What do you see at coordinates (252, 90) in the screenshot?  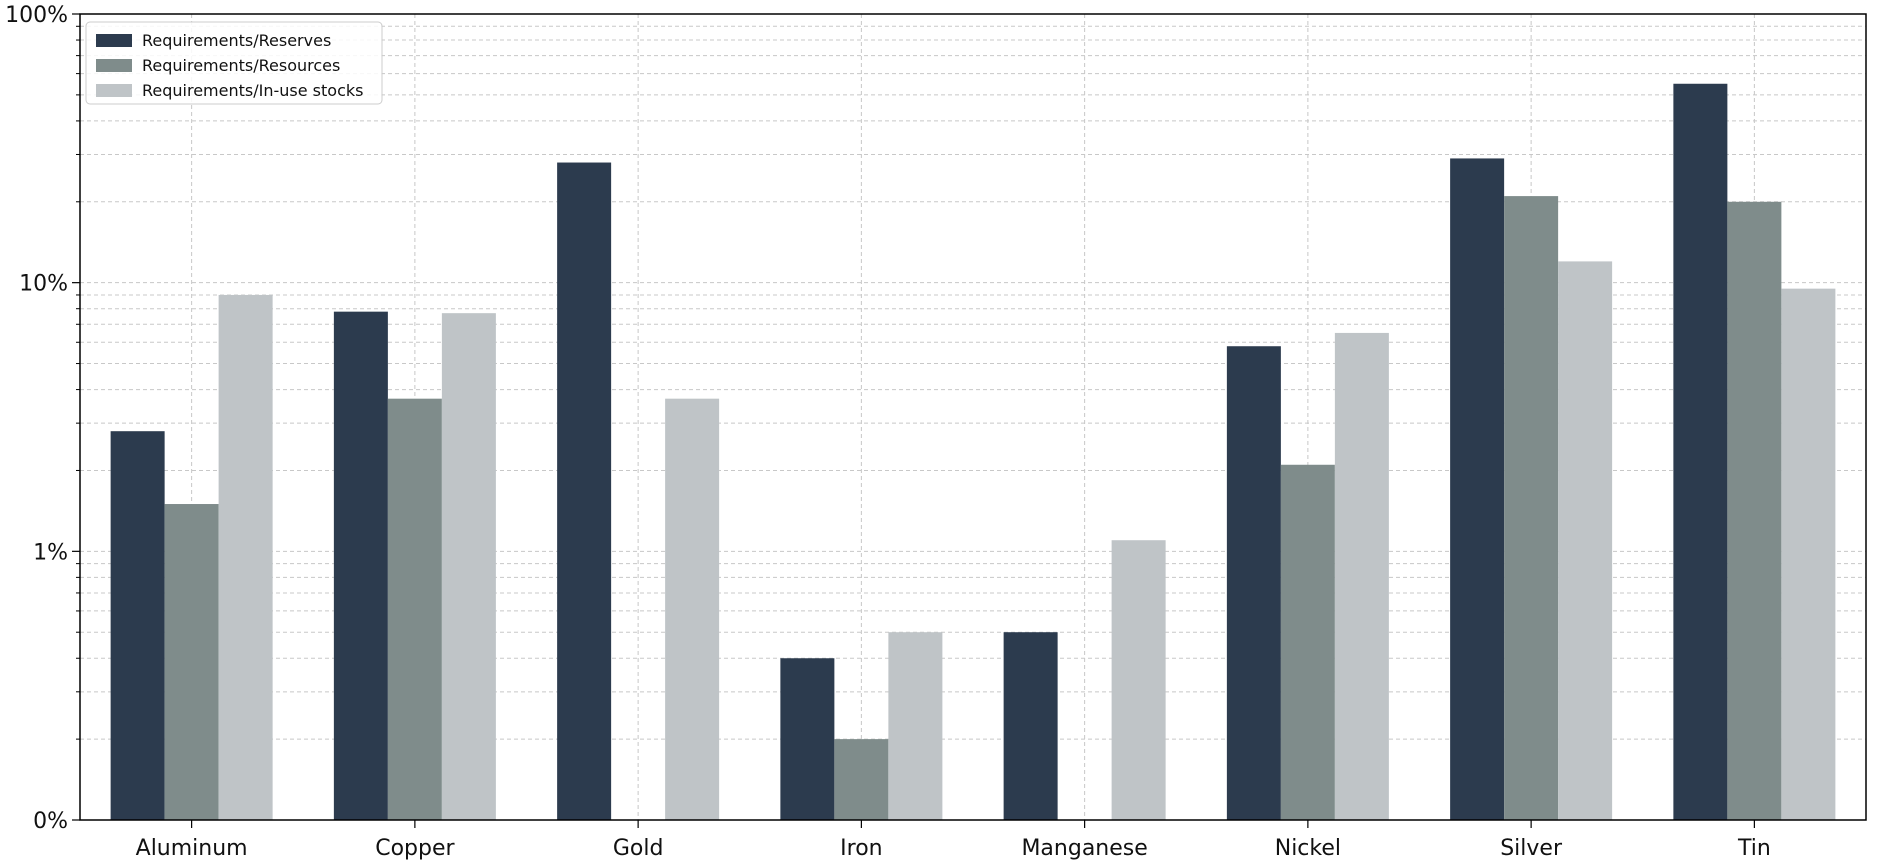 I see `legend-label: Requirements/In-use stocks` at bounding box center [252, 90].